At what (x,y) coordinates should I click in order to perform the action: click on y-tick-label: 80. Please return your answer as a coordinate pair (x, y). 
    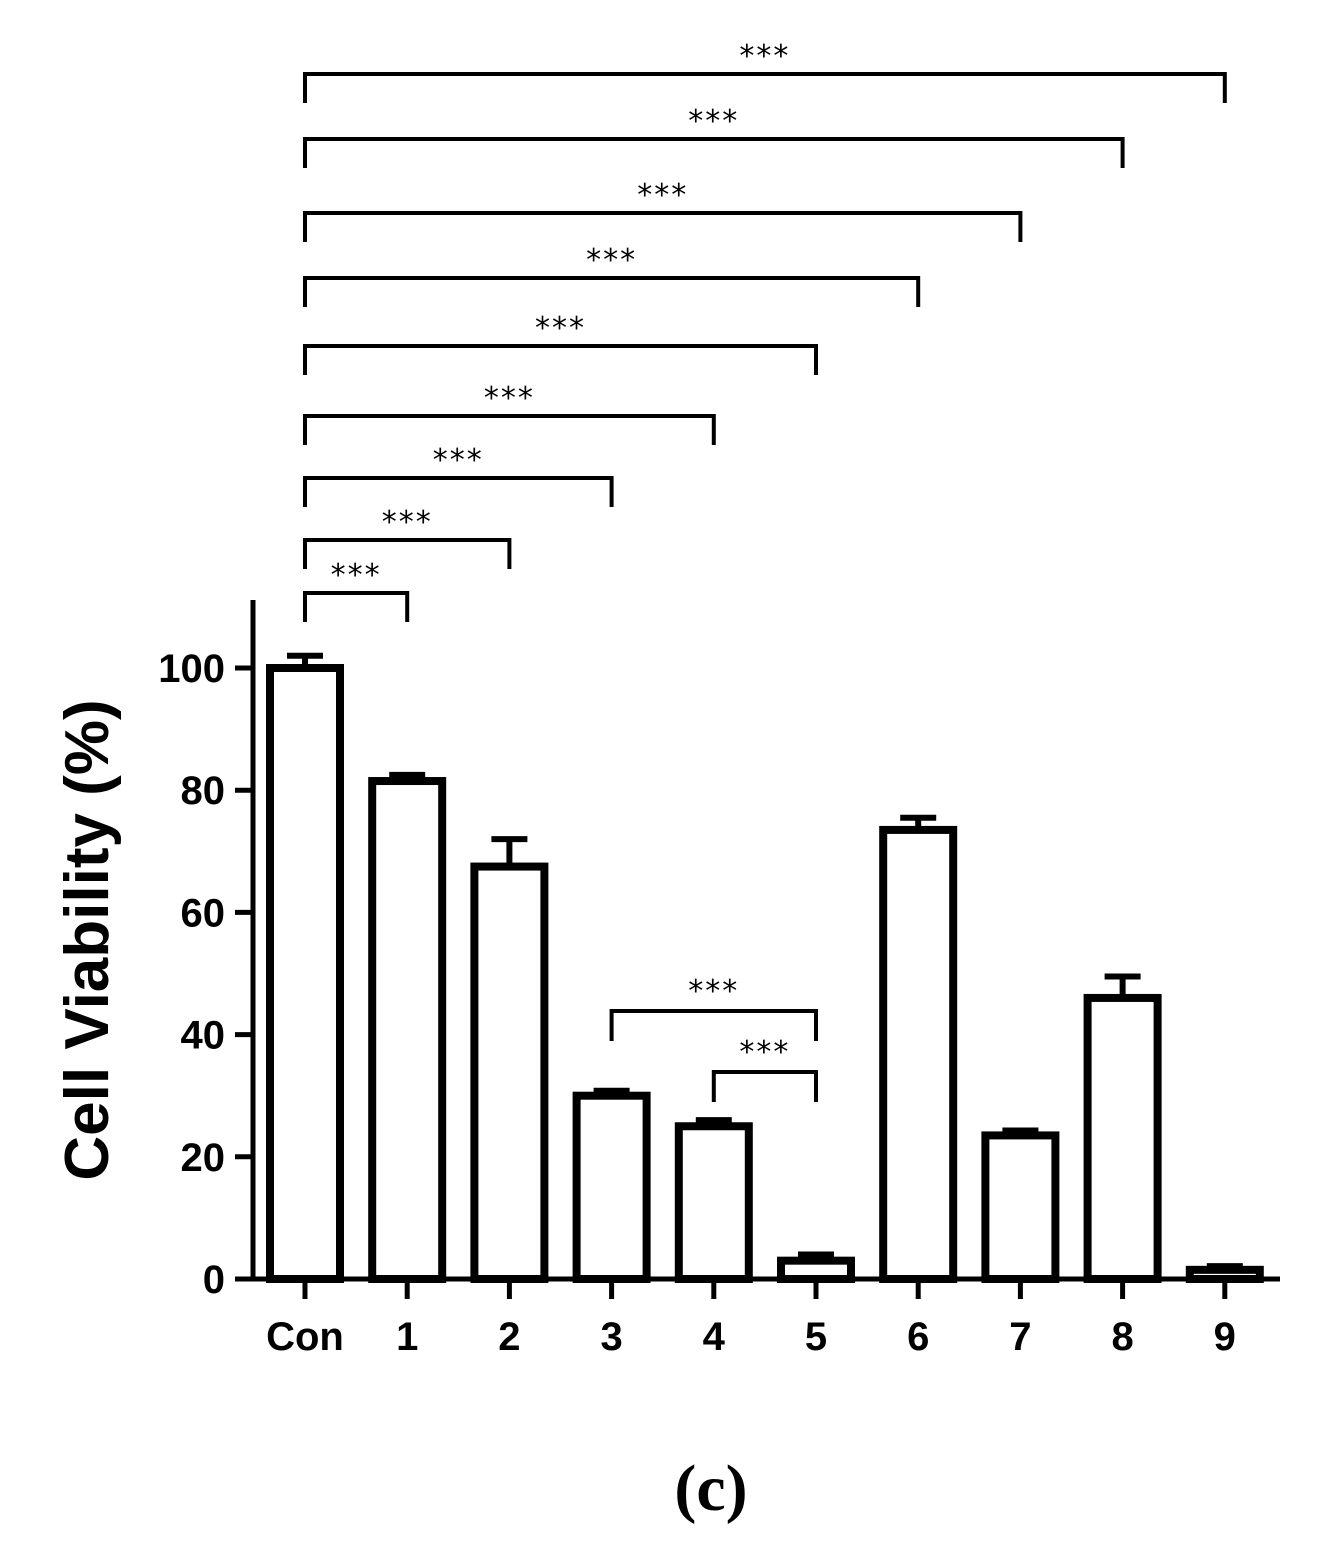
    Looking at the image, I should click on (203, 791).